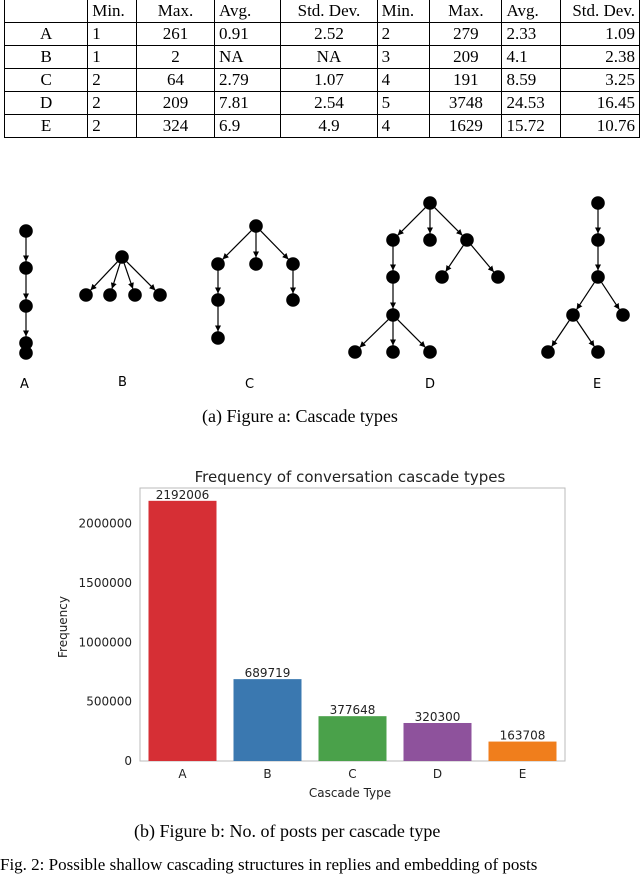 This screenshot has width=640, height=875. I want to click on table-cell: 2.79, so click(248, 80).